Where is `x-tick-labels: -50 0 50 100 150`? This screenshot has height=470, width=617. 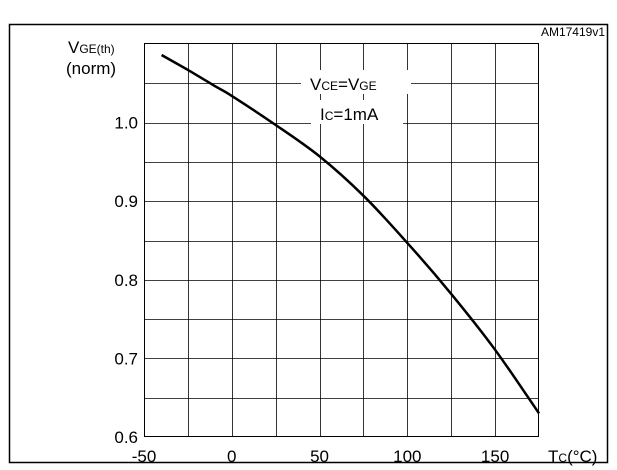
x-tick-labels: -50 0 50 100 150 is located at coordinates (321, 456).